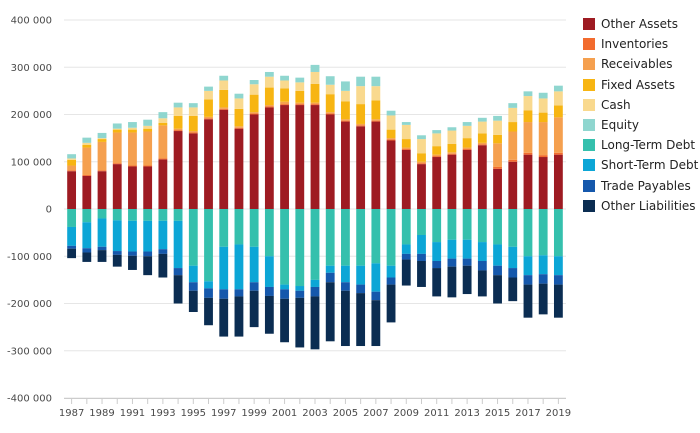 The height and width of the screenshot is (433, 700). I want to click on bar-long-term-debt-1994, so click(178, 215).